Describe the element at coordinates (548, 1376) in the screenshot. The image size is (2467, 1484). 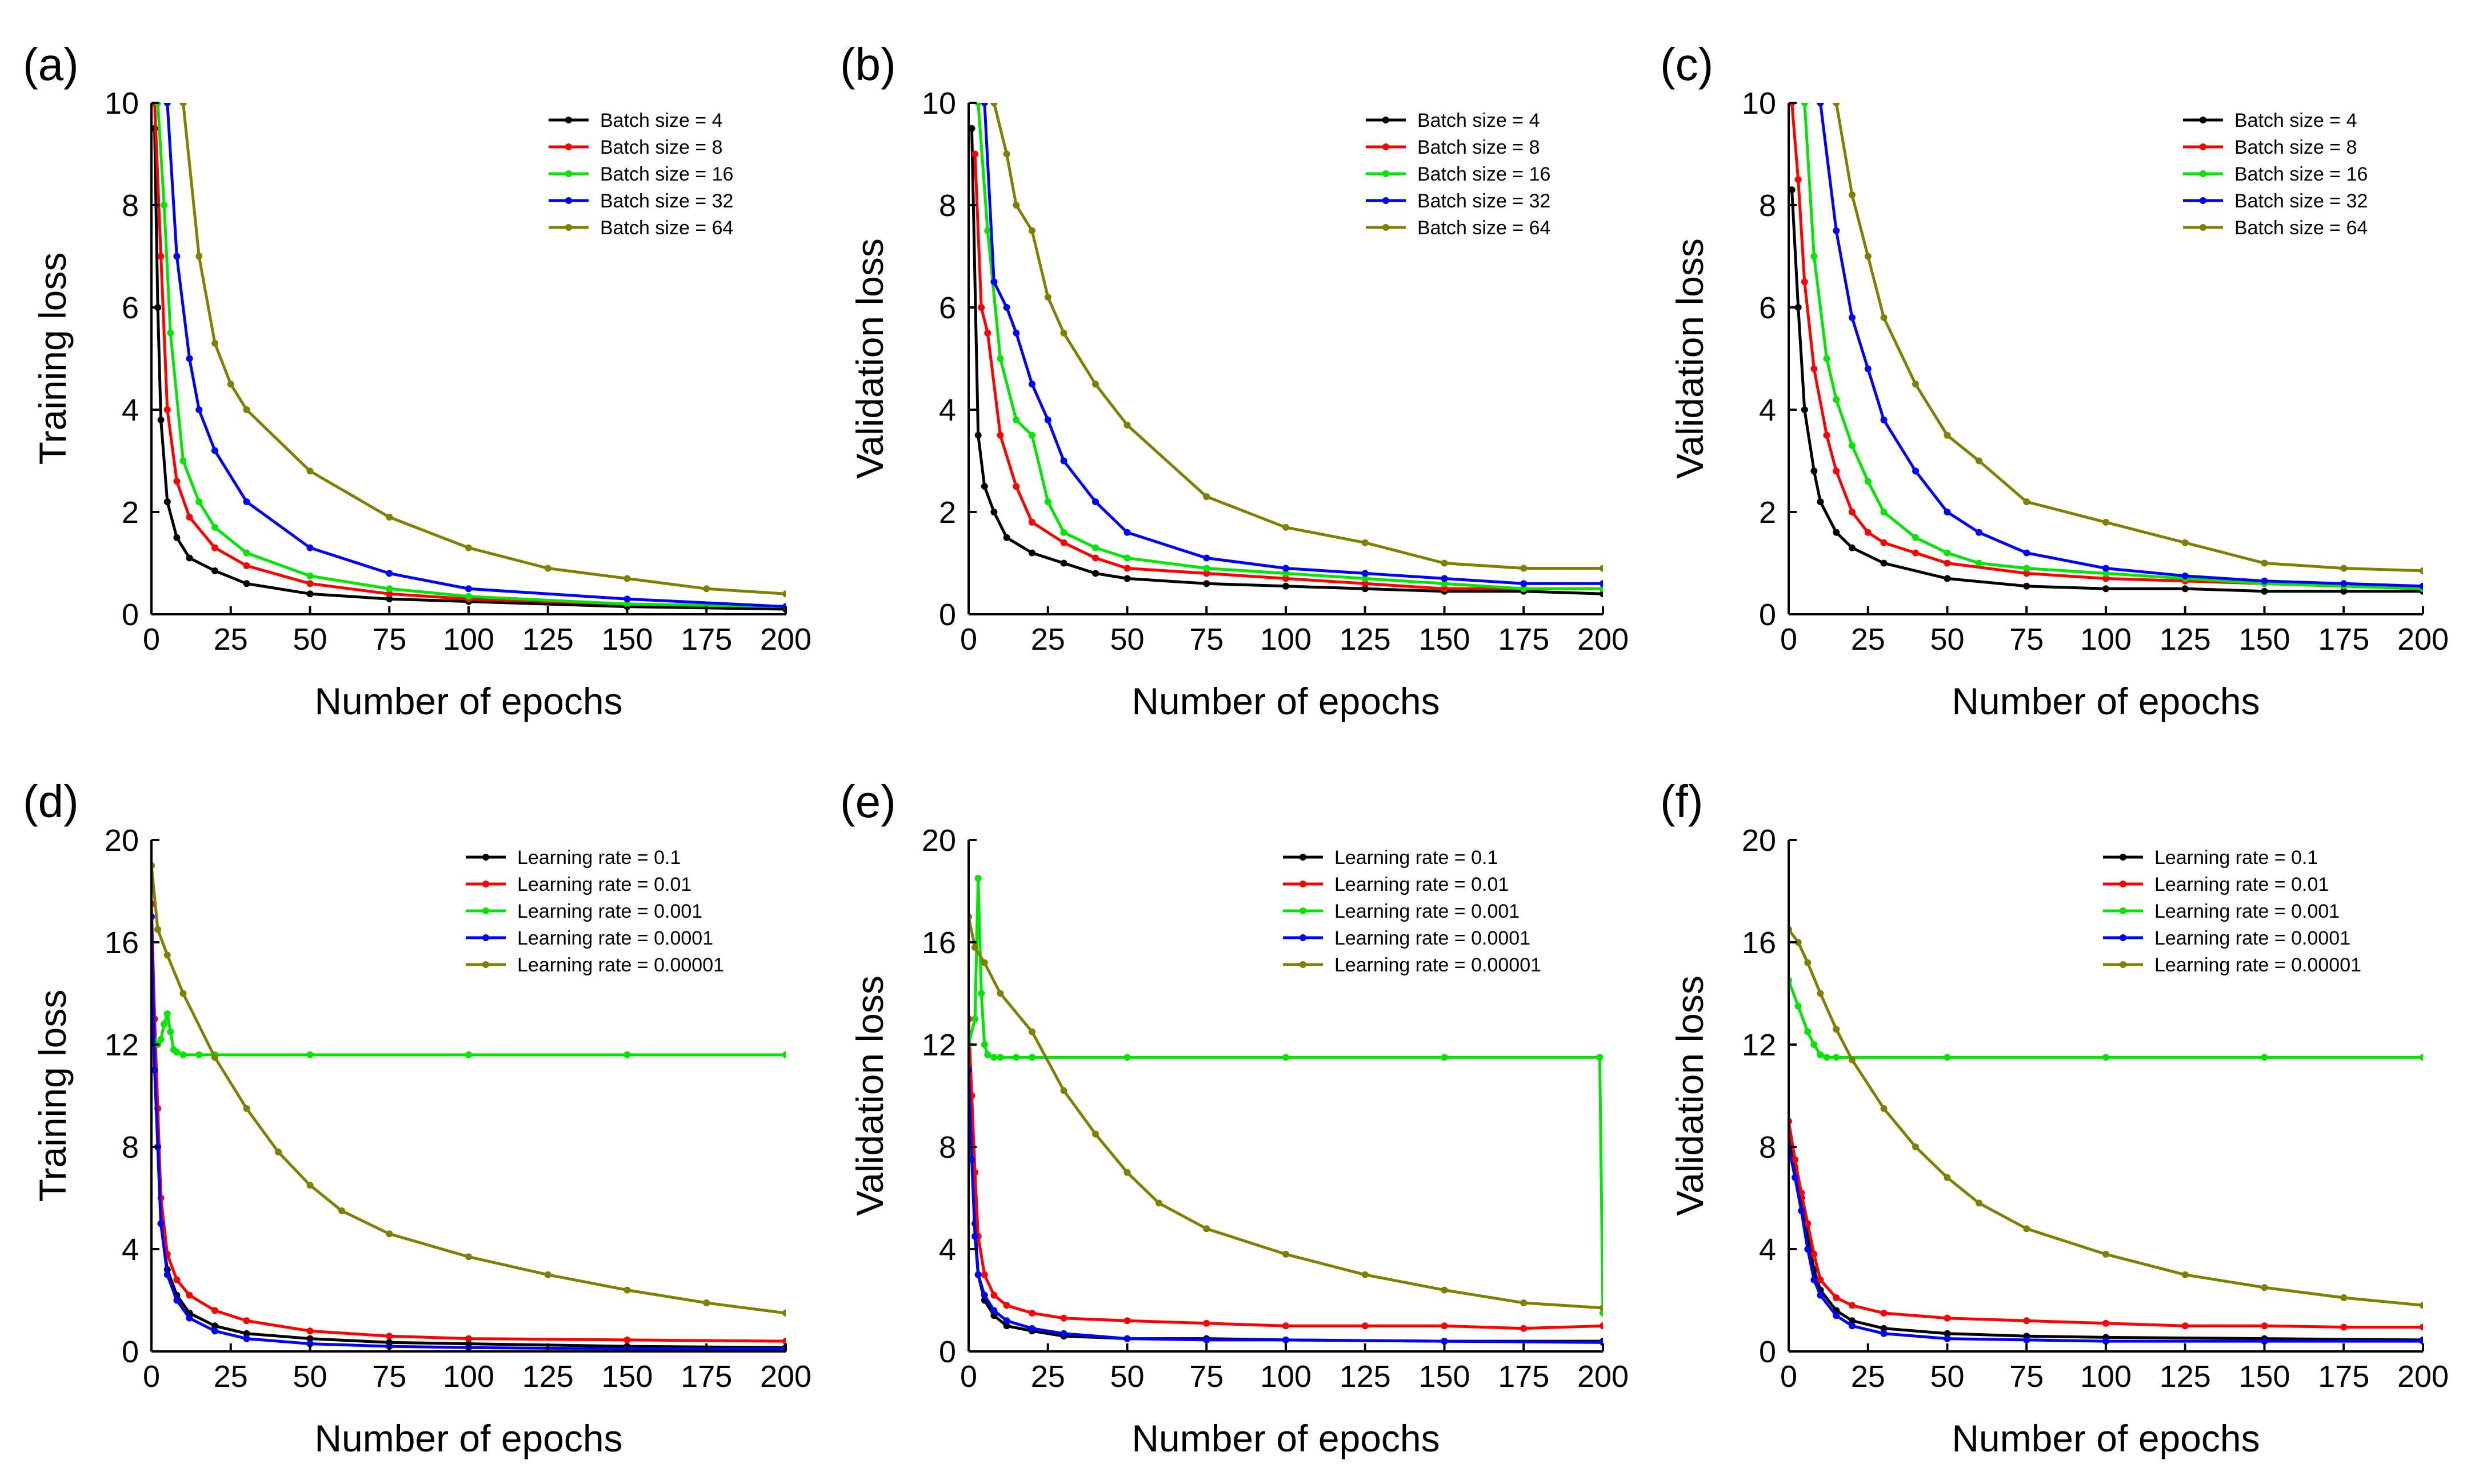
I see `x-tick-label: 125` at that location.